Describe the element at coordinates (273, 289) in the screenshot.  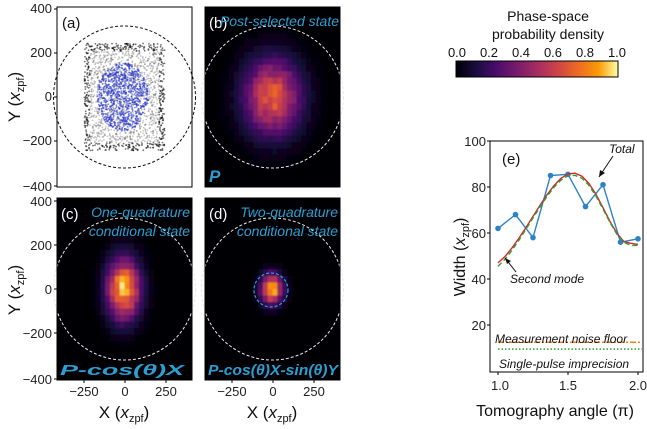
I see `panel-d-heatmap` at that location.